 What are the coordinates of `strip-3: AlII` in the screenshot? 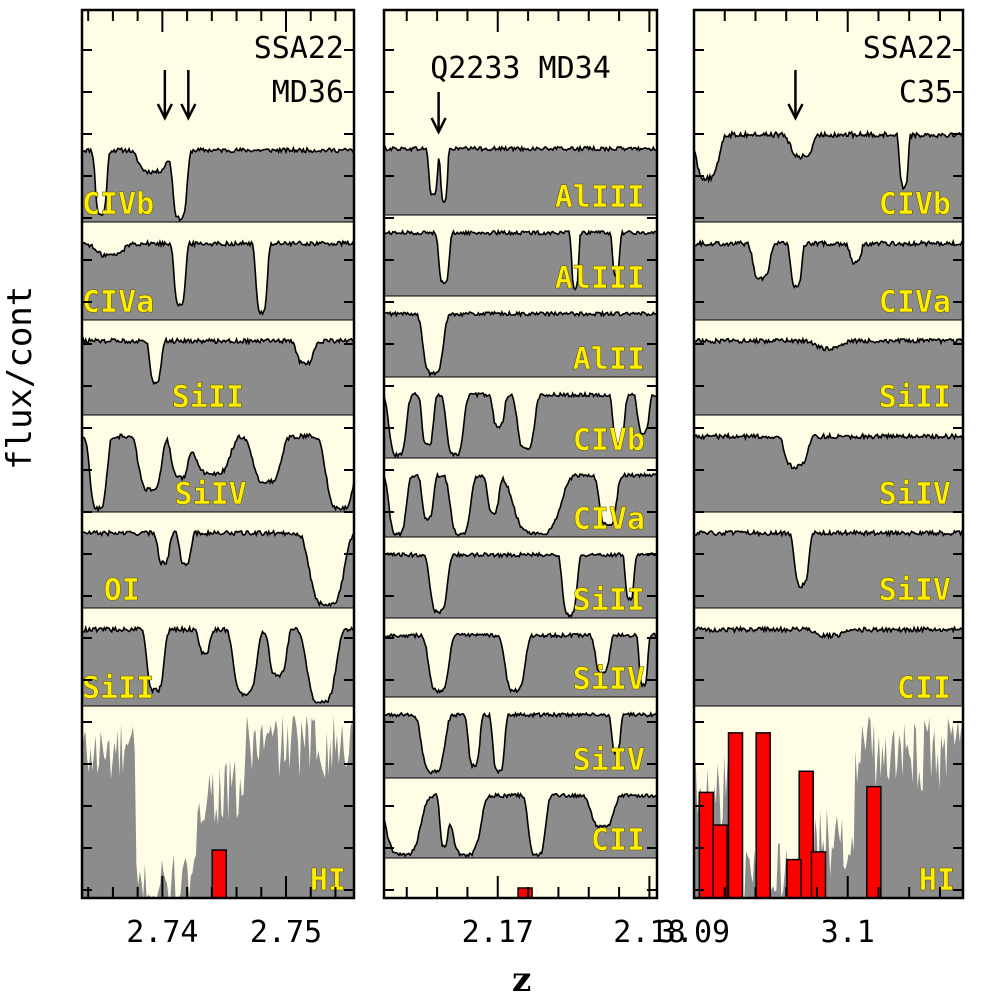 It's located at (520, 343).